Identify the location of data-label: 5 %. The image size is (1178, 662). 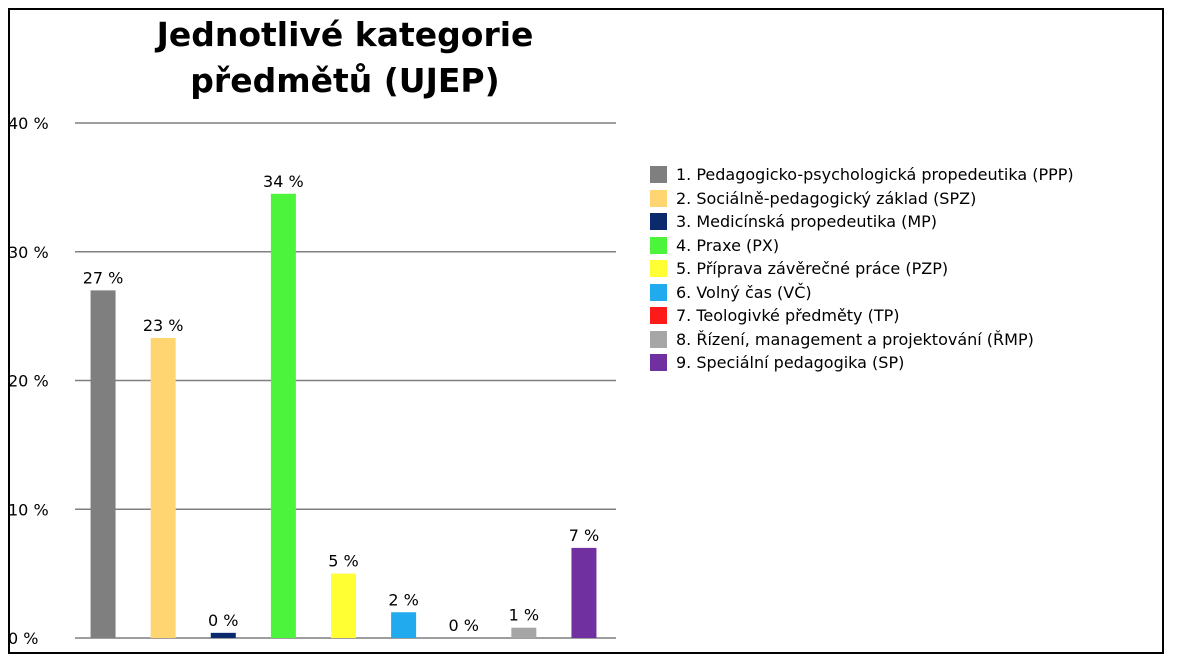
(343, 561).